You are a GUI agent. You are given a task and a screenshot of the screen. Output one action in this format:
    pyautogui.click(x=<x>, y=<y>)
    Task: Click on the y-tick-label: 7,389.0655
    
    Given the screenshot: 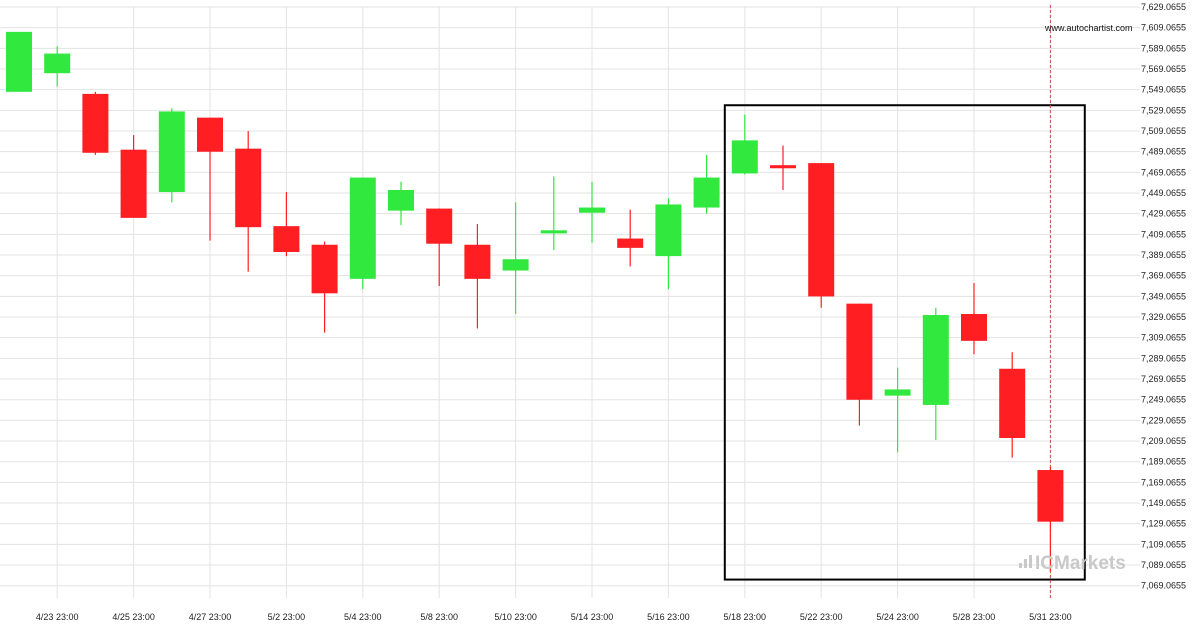 What is the action you would take?
    pyautogui.click(x=1163, y=255)
    